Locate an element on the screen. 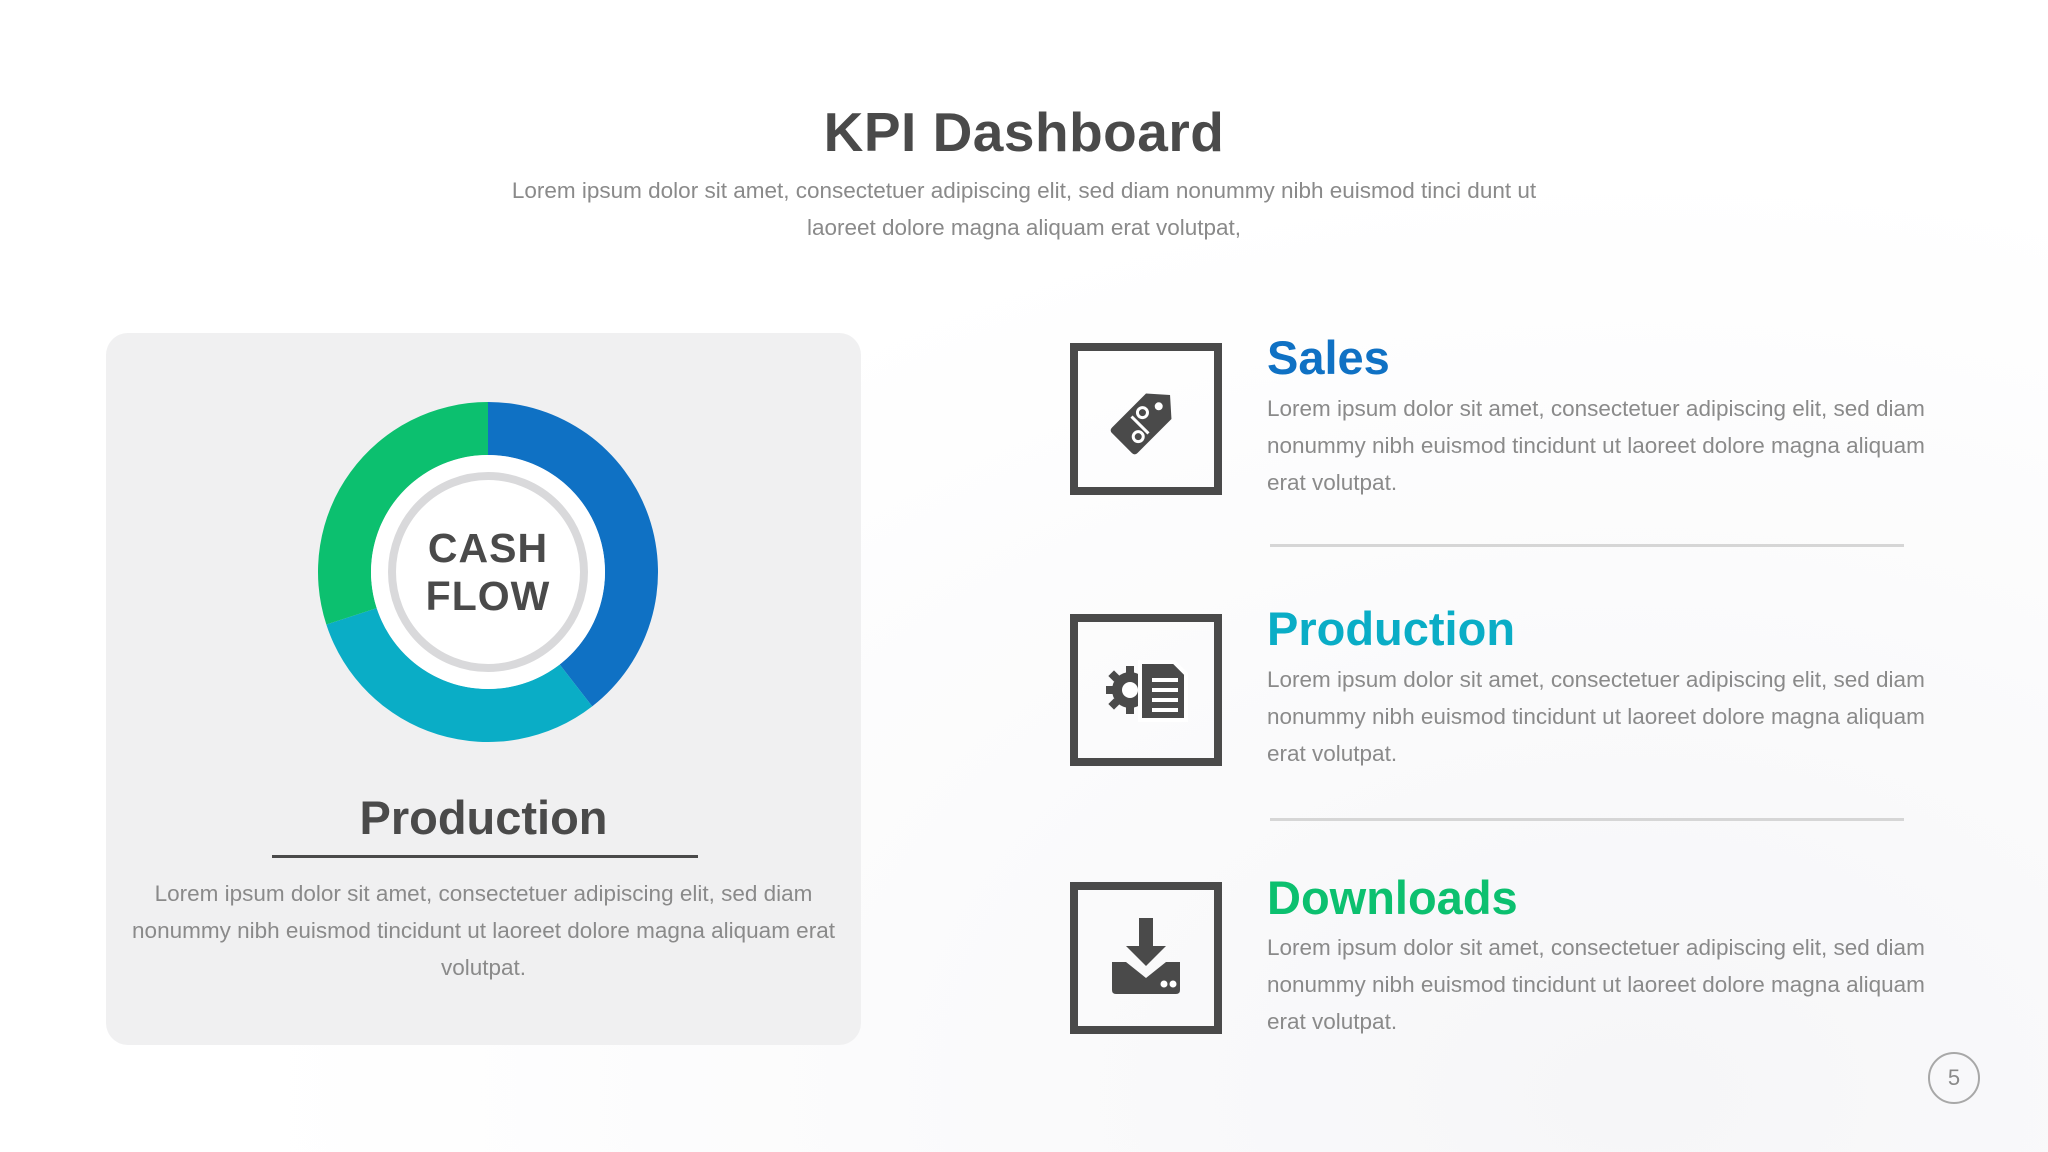 The height and width of the screenshot is (1152, 2048). sales-icon-box is located at coordinates (1146, 419).